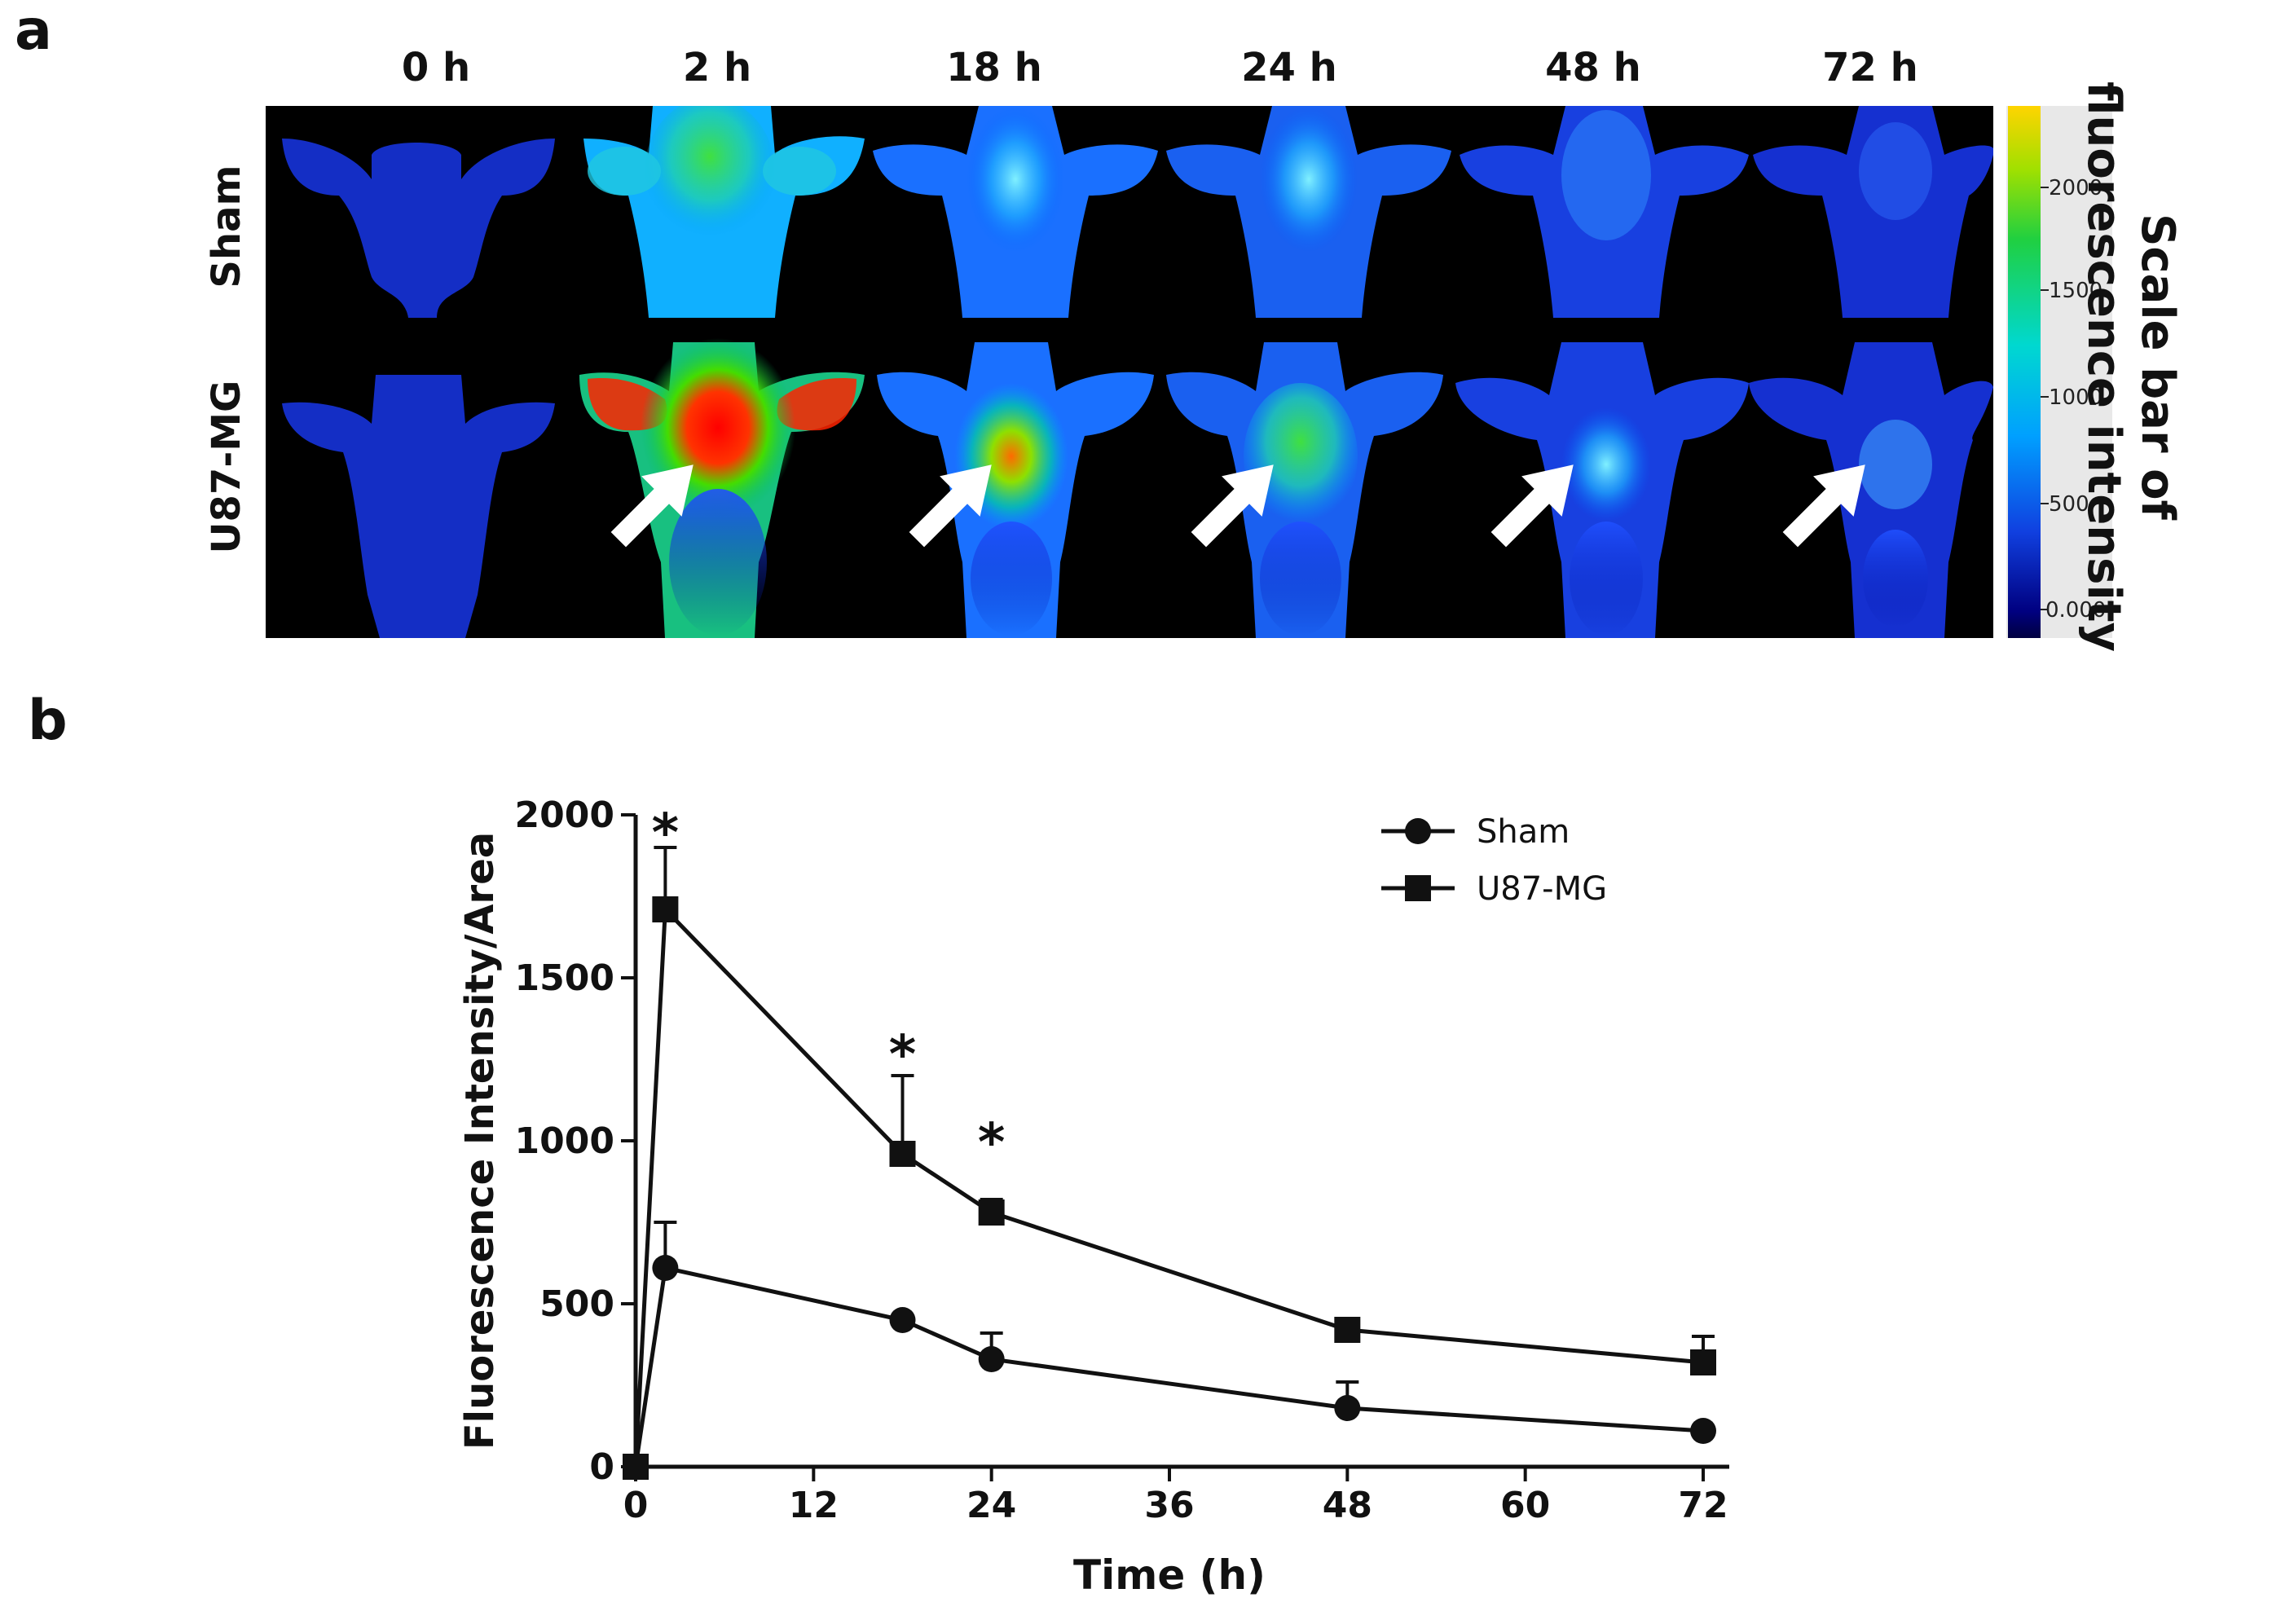 Image resolution: width=2294 pixels, height=1624 pixels. What do you see at coordinates (33, 32) in the screenshot?
I see `panel-label-a: a` at bounding box center [33, 32].